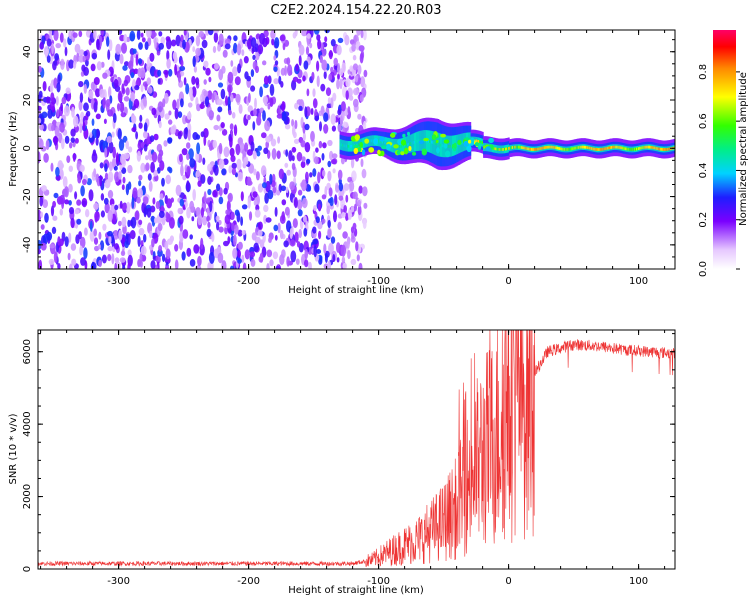 This screenshot has height=600, width=750. Describe the element at coordinates (27, 51) in the screenshot. I see `y-tick-label: 40` at that location.